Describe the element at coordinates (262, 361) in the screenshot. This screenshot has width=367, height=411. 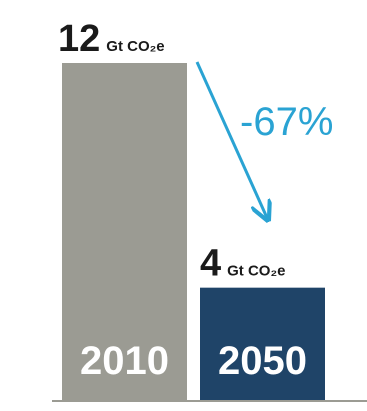
I see `category-label-2050: 2050` at that location.